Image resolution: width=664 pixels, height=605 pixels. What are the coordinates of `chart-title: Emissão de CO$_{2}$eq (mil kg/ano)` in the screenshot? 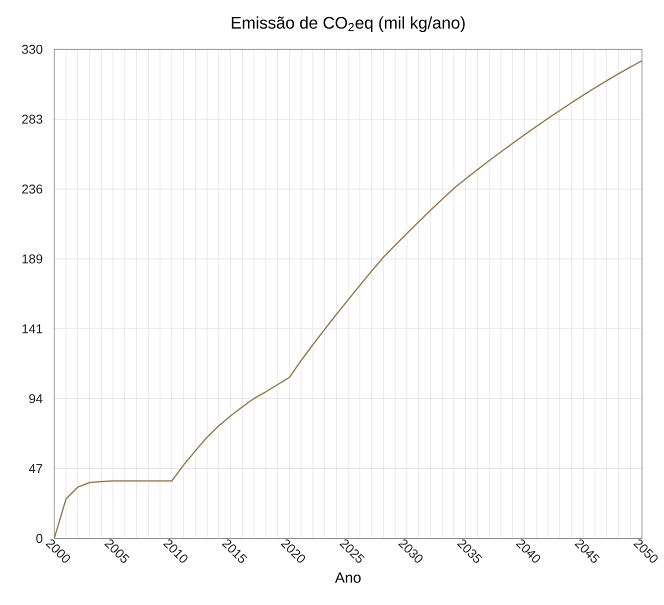 It's located at (348, 24).